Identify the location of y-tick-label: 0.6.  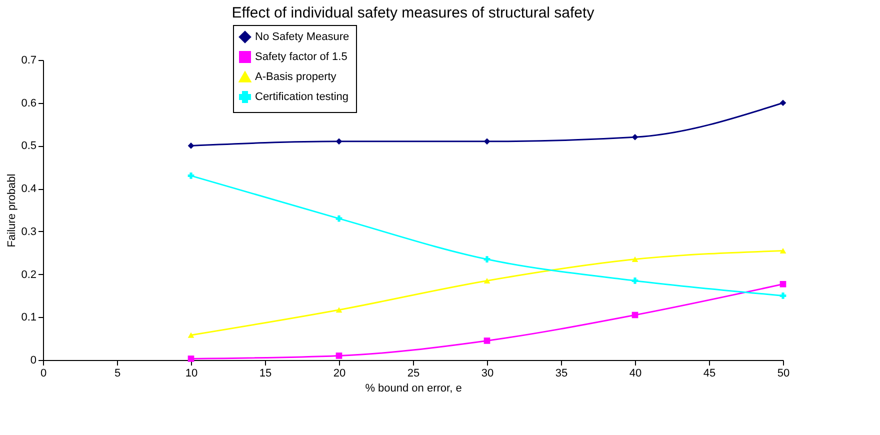
(28, 103).